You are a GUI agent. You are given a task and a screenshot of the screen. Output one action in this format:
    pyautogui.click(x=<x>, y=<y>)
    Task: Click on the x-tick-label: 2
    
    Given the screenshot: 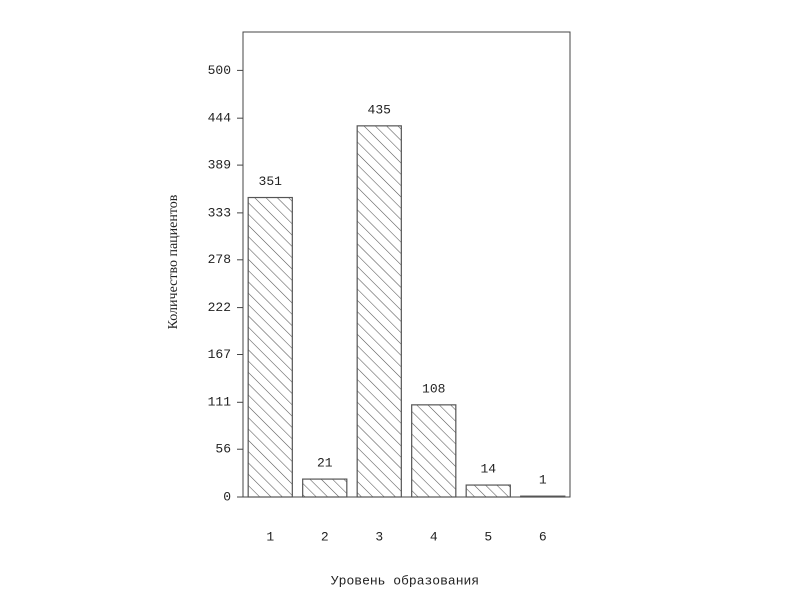 What is the action you would take?
    pyautogui.click(x=325, y=536)
    